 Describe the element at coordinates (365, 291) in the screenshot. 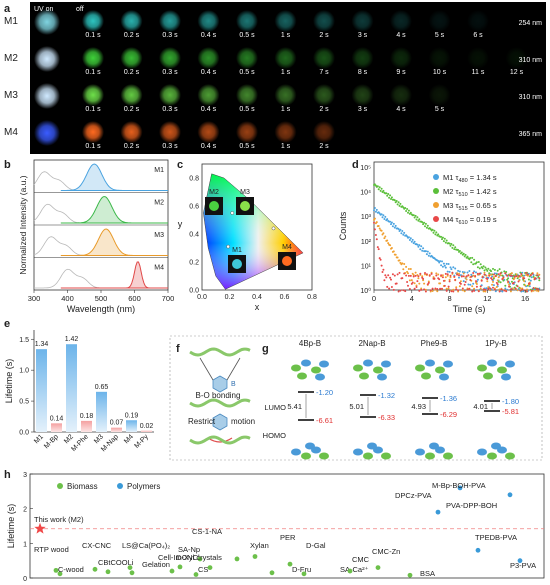

I see `y-tick-label: 10⁰` at that location.